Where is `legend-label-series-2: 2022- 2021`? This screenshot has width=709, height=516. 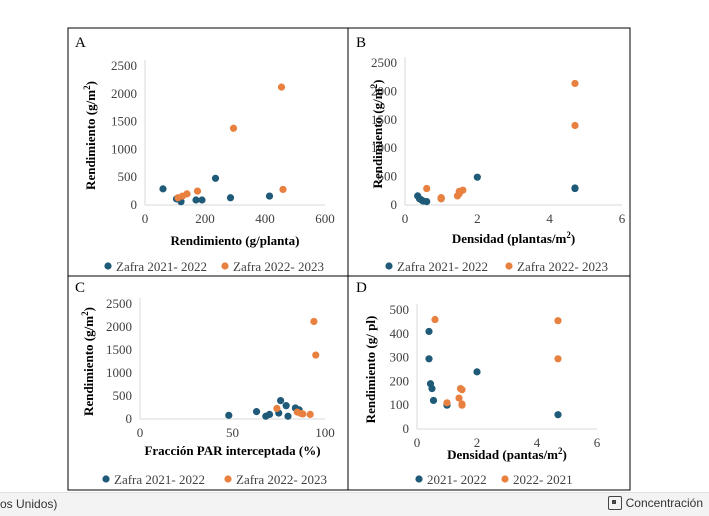
legend-label-series-2: 2022- 2021 is located at coordinates (543, 479).